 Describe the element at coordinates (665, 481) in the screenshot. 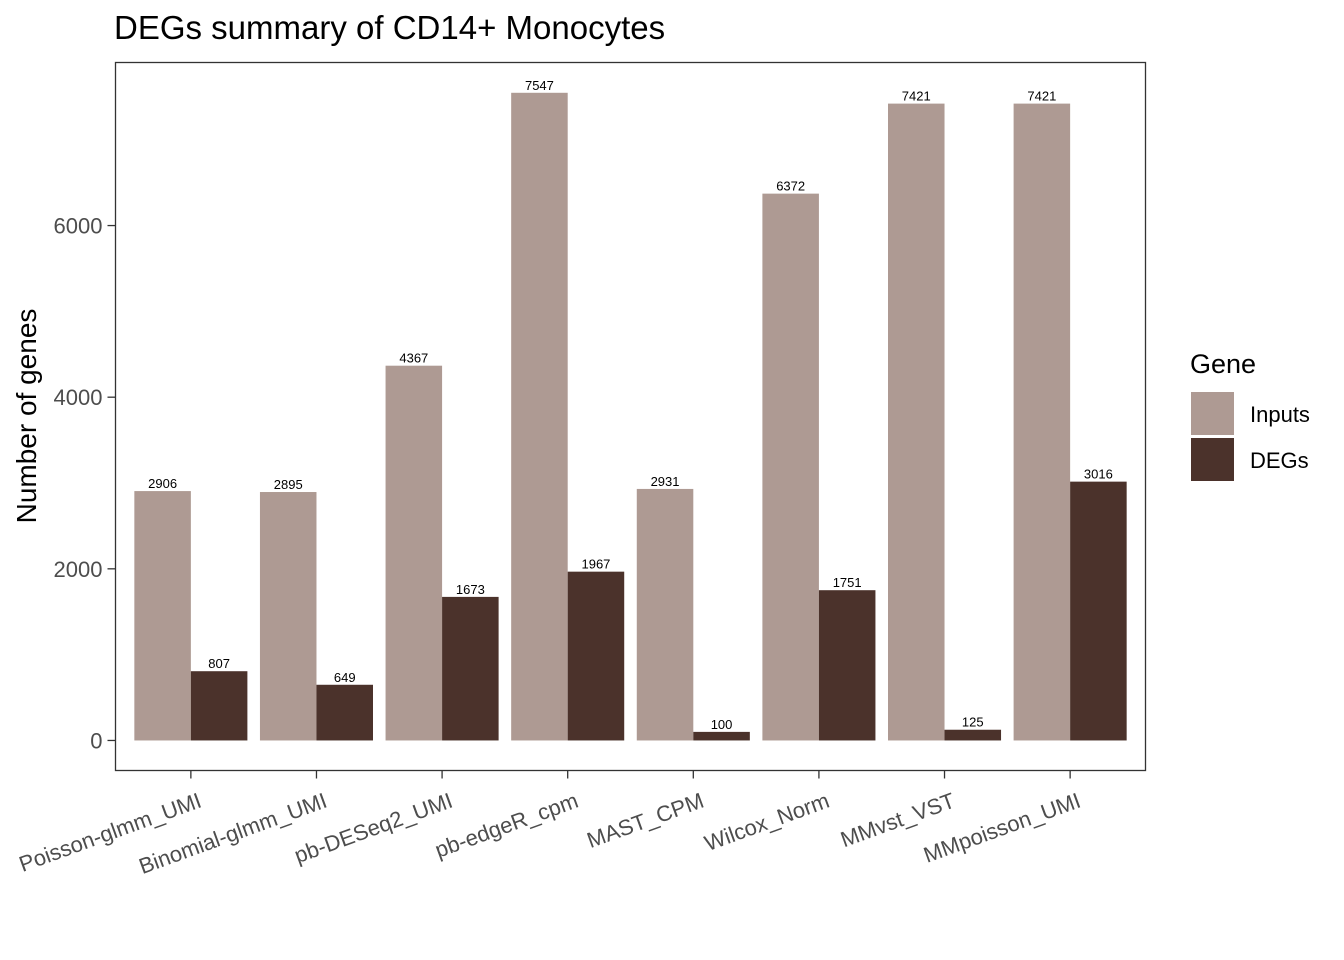

I see `data-label-inputs-5: 2931` at that location.